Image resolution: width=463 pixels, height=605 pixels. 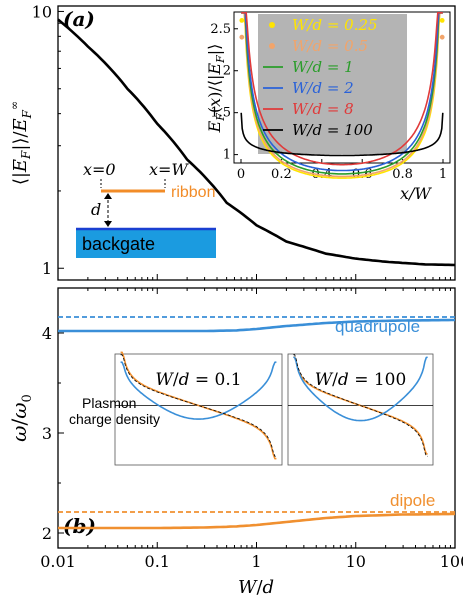 I want to click on inset-x-tick-label: 0.2, so click(x=281, y=174).